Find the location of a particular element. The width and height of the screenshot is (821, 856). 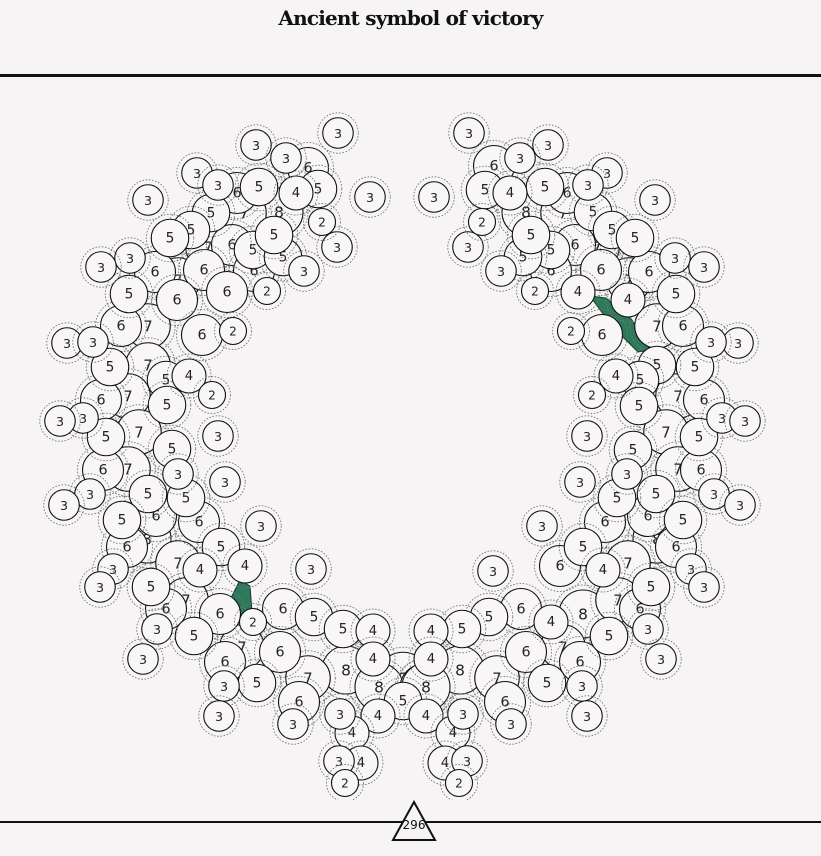

cell-58: 3 is located at coordinates (225, 482).